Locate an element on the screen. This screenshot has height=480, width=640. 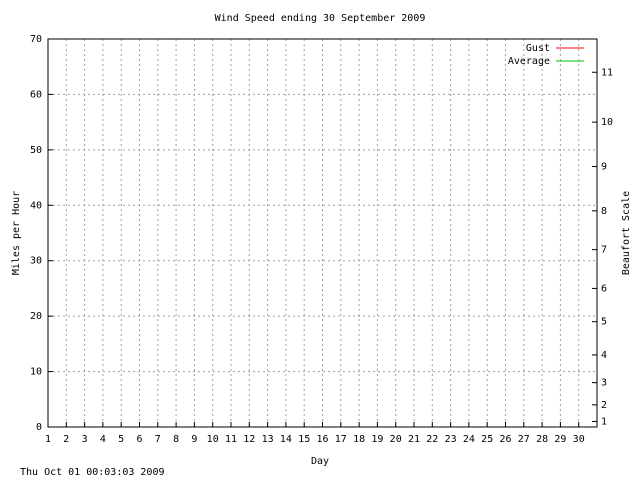
y-tick-label: 40 is located at coordinates (36, 205).